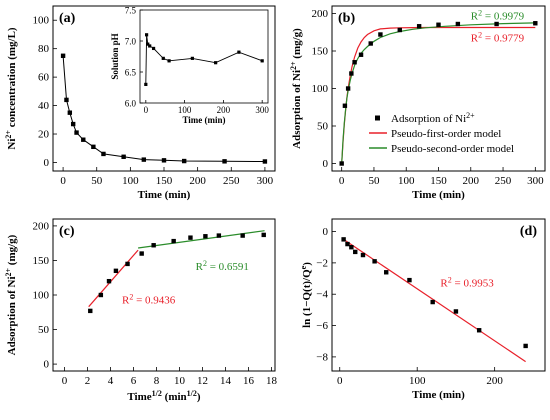 The image size is (550, 420). I want to click on panel-label: (b), so click(346, 18).